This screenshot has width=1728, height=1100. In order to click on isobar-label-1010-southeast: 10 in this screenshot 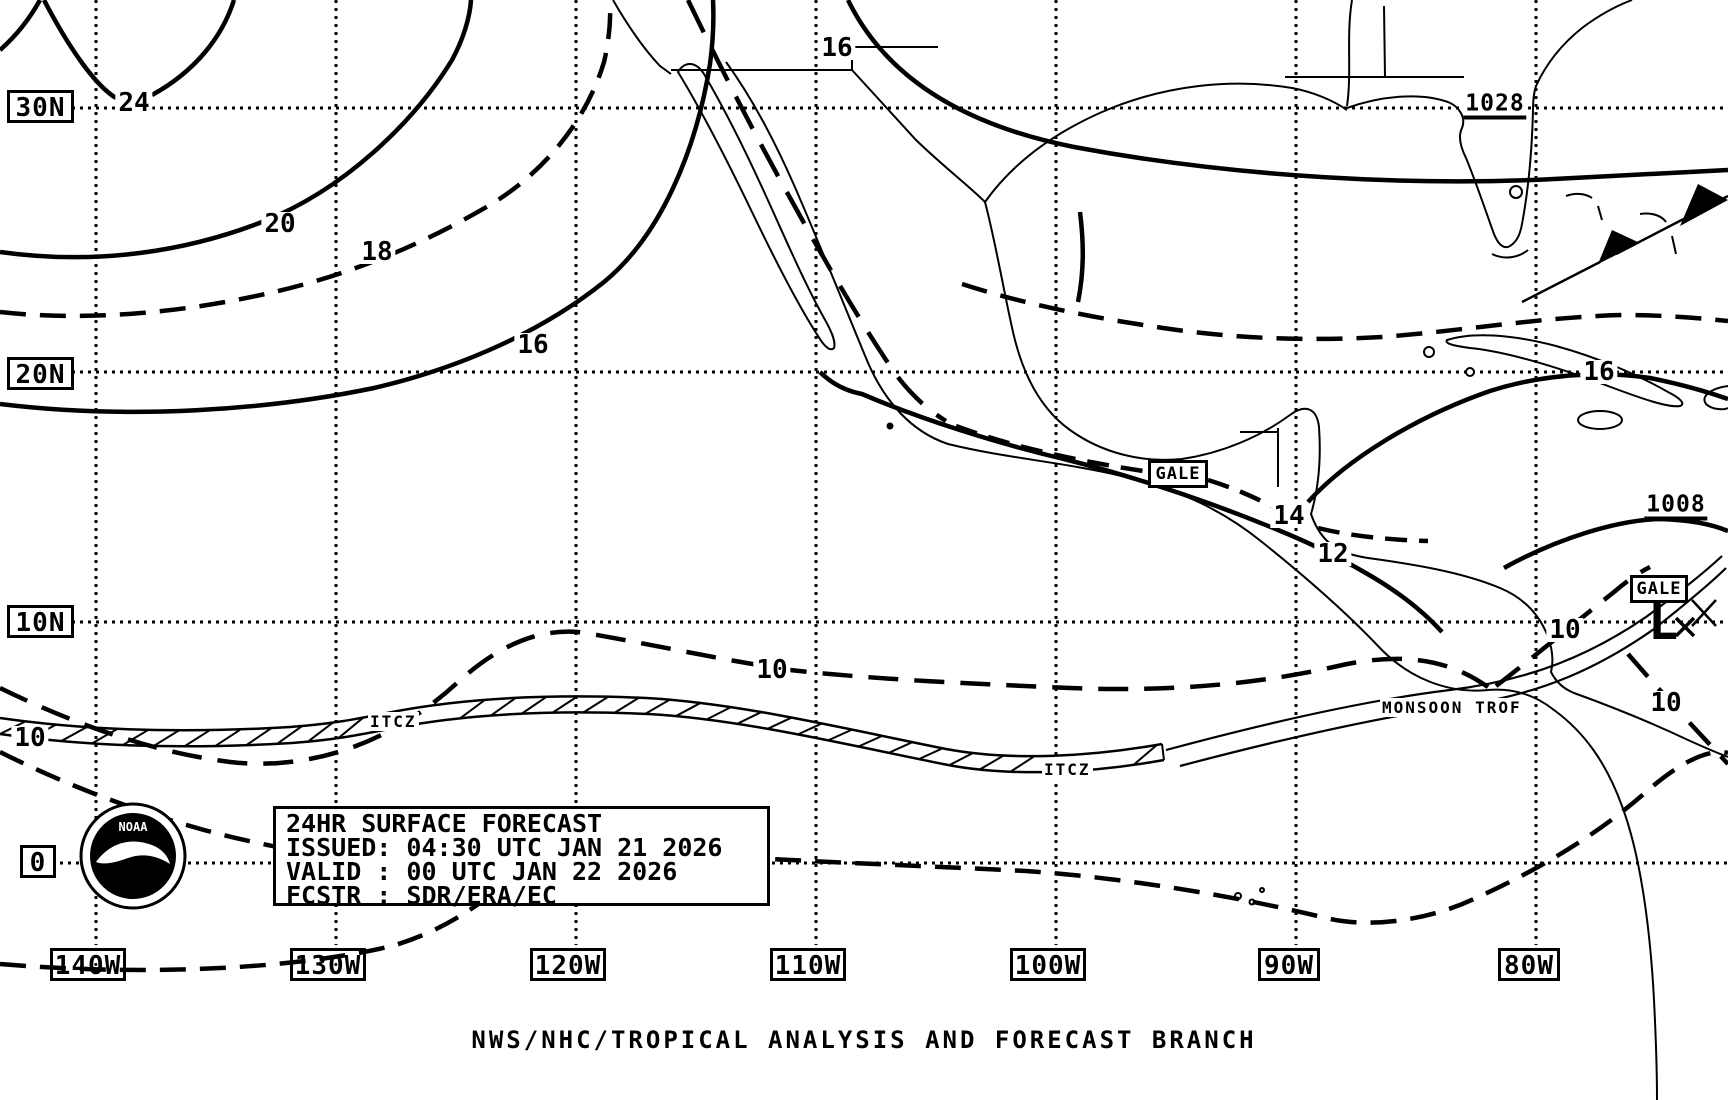, I will do `click(1666, 703)`.